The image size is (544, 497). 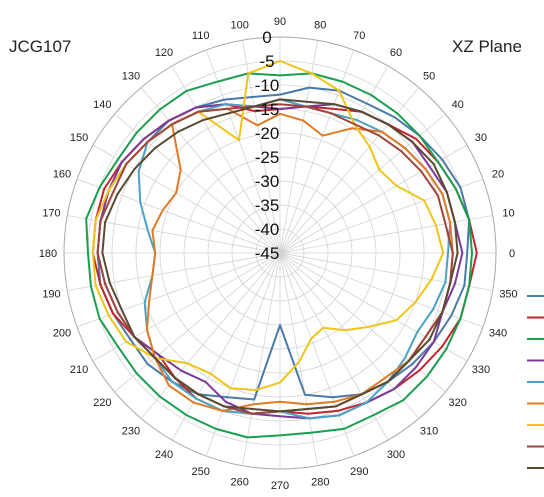 What do you see at coordinates (280, 22) in the screenshot?
I see `angle-tick-label: 90` at bounding box center [280, 22].